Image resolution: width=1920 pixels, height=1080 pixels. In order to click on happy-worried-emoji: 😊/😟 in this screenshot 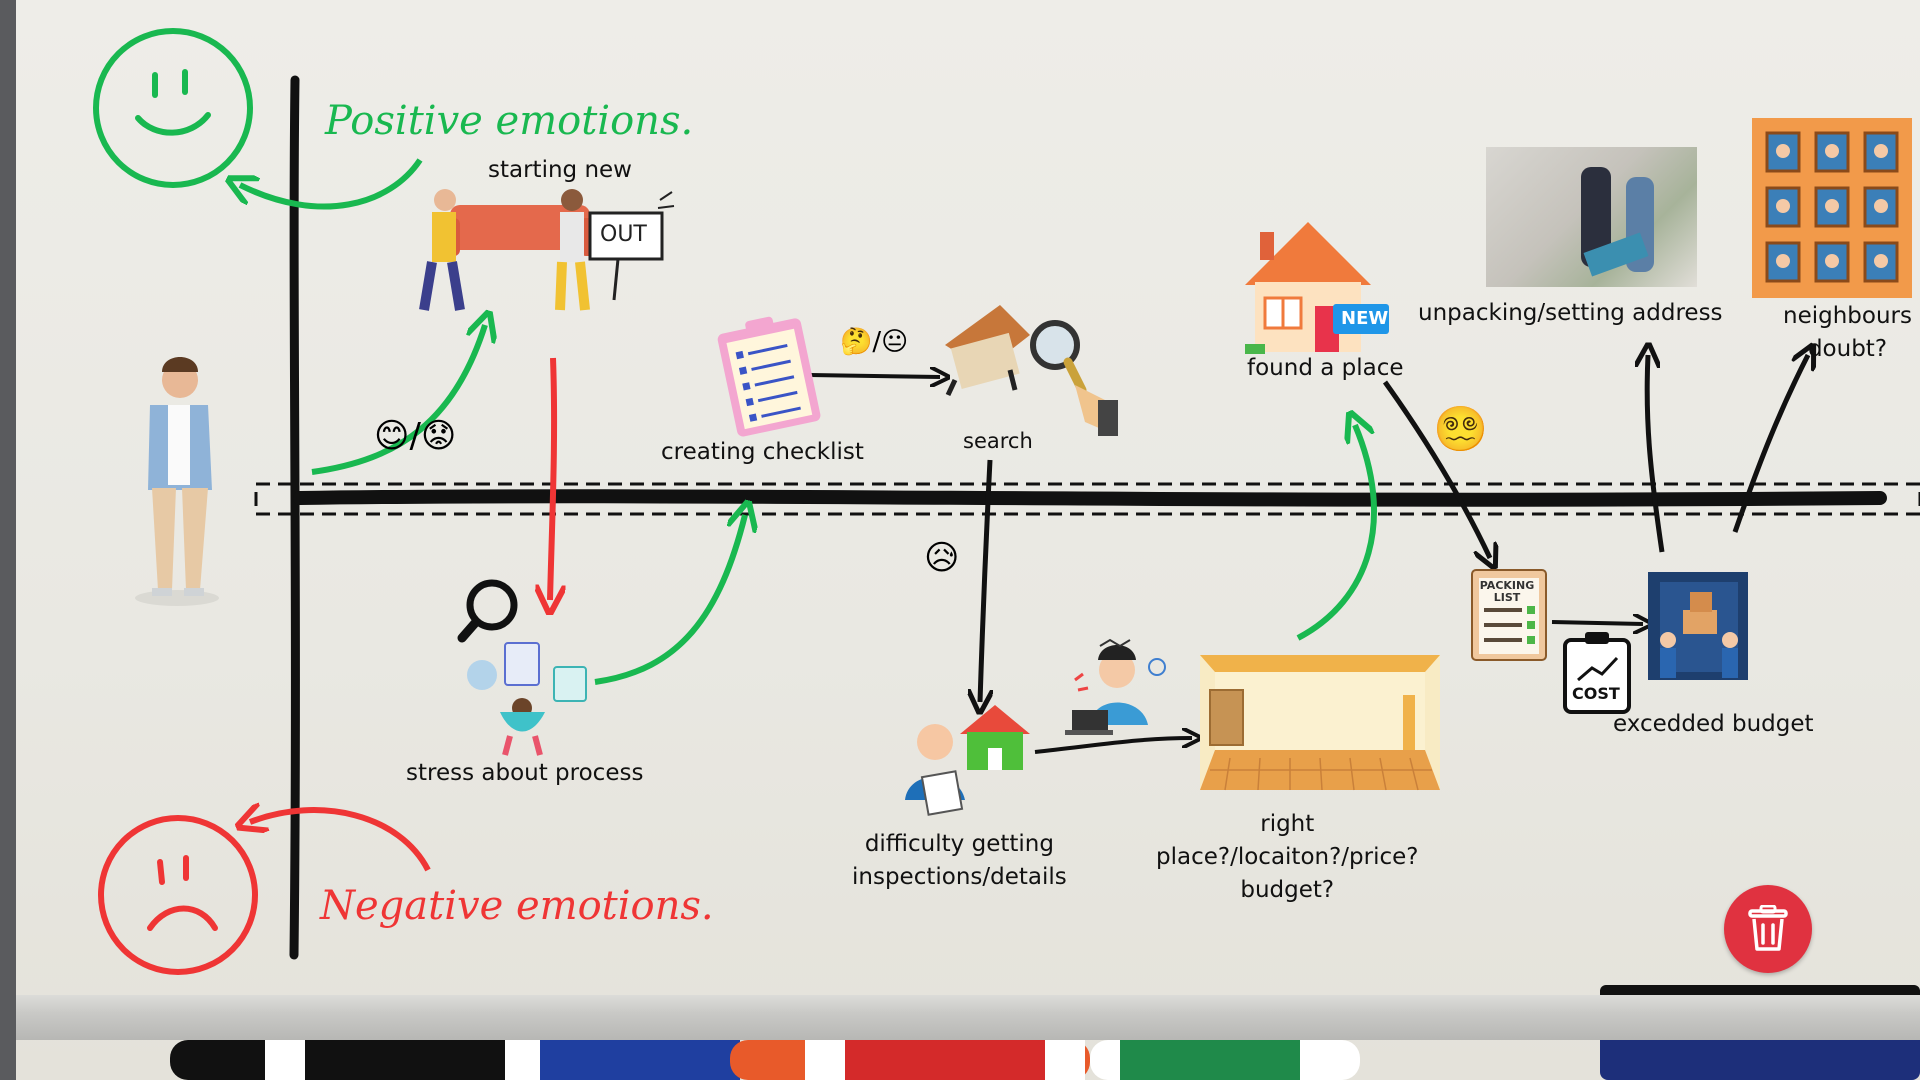, I will do `click(415, 436)`.